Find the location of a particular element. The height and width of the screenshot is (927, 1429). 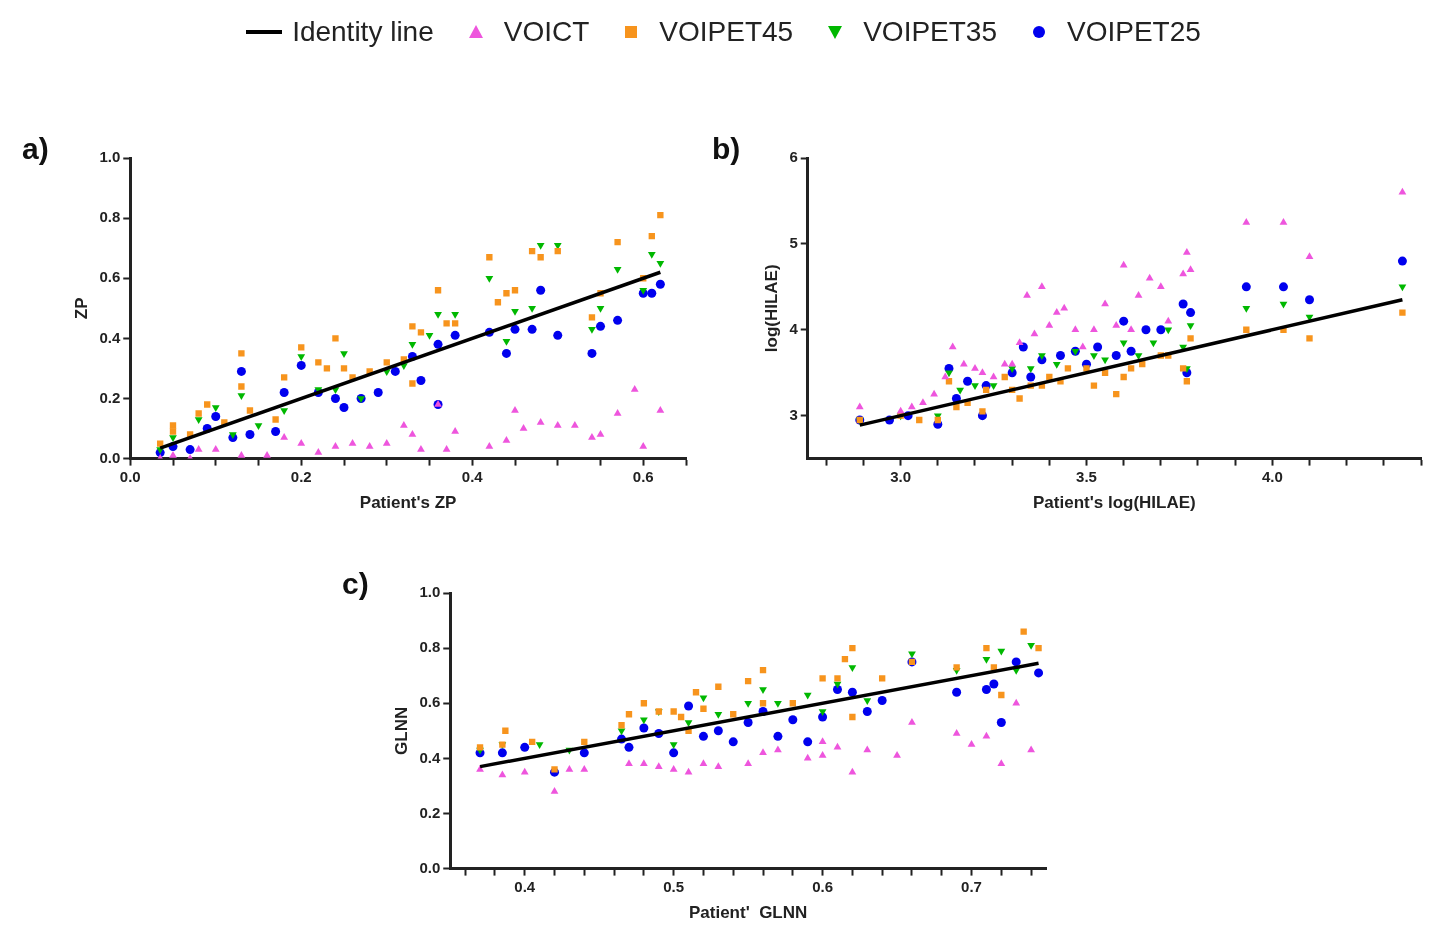

y-axis-title: GLNN is located at coordinates (401, 730).